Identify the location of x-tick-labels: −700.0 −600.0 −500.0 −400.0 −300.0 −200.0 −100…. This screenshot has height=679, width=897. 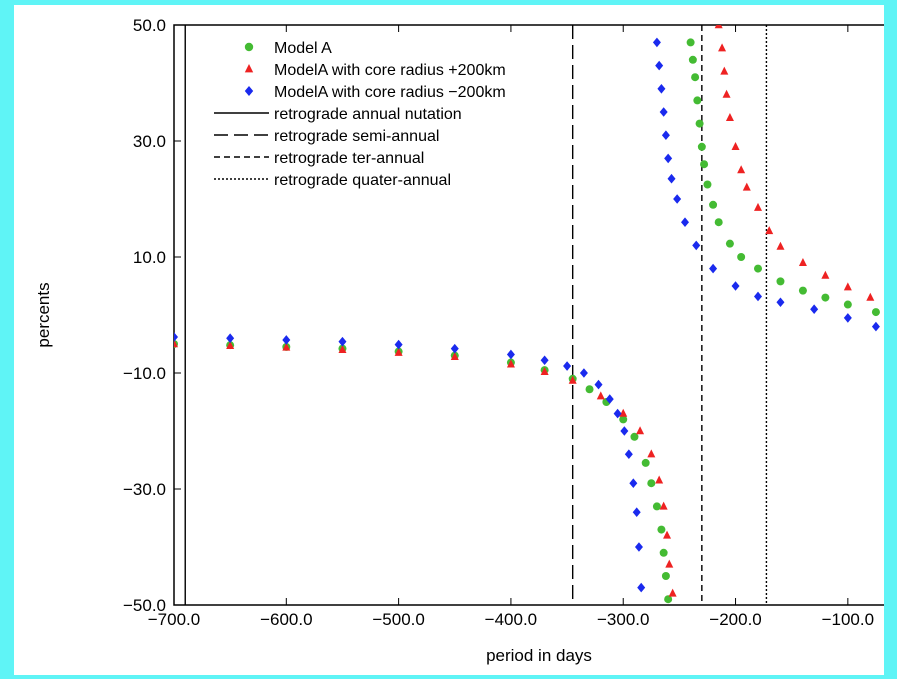
(511, 619).